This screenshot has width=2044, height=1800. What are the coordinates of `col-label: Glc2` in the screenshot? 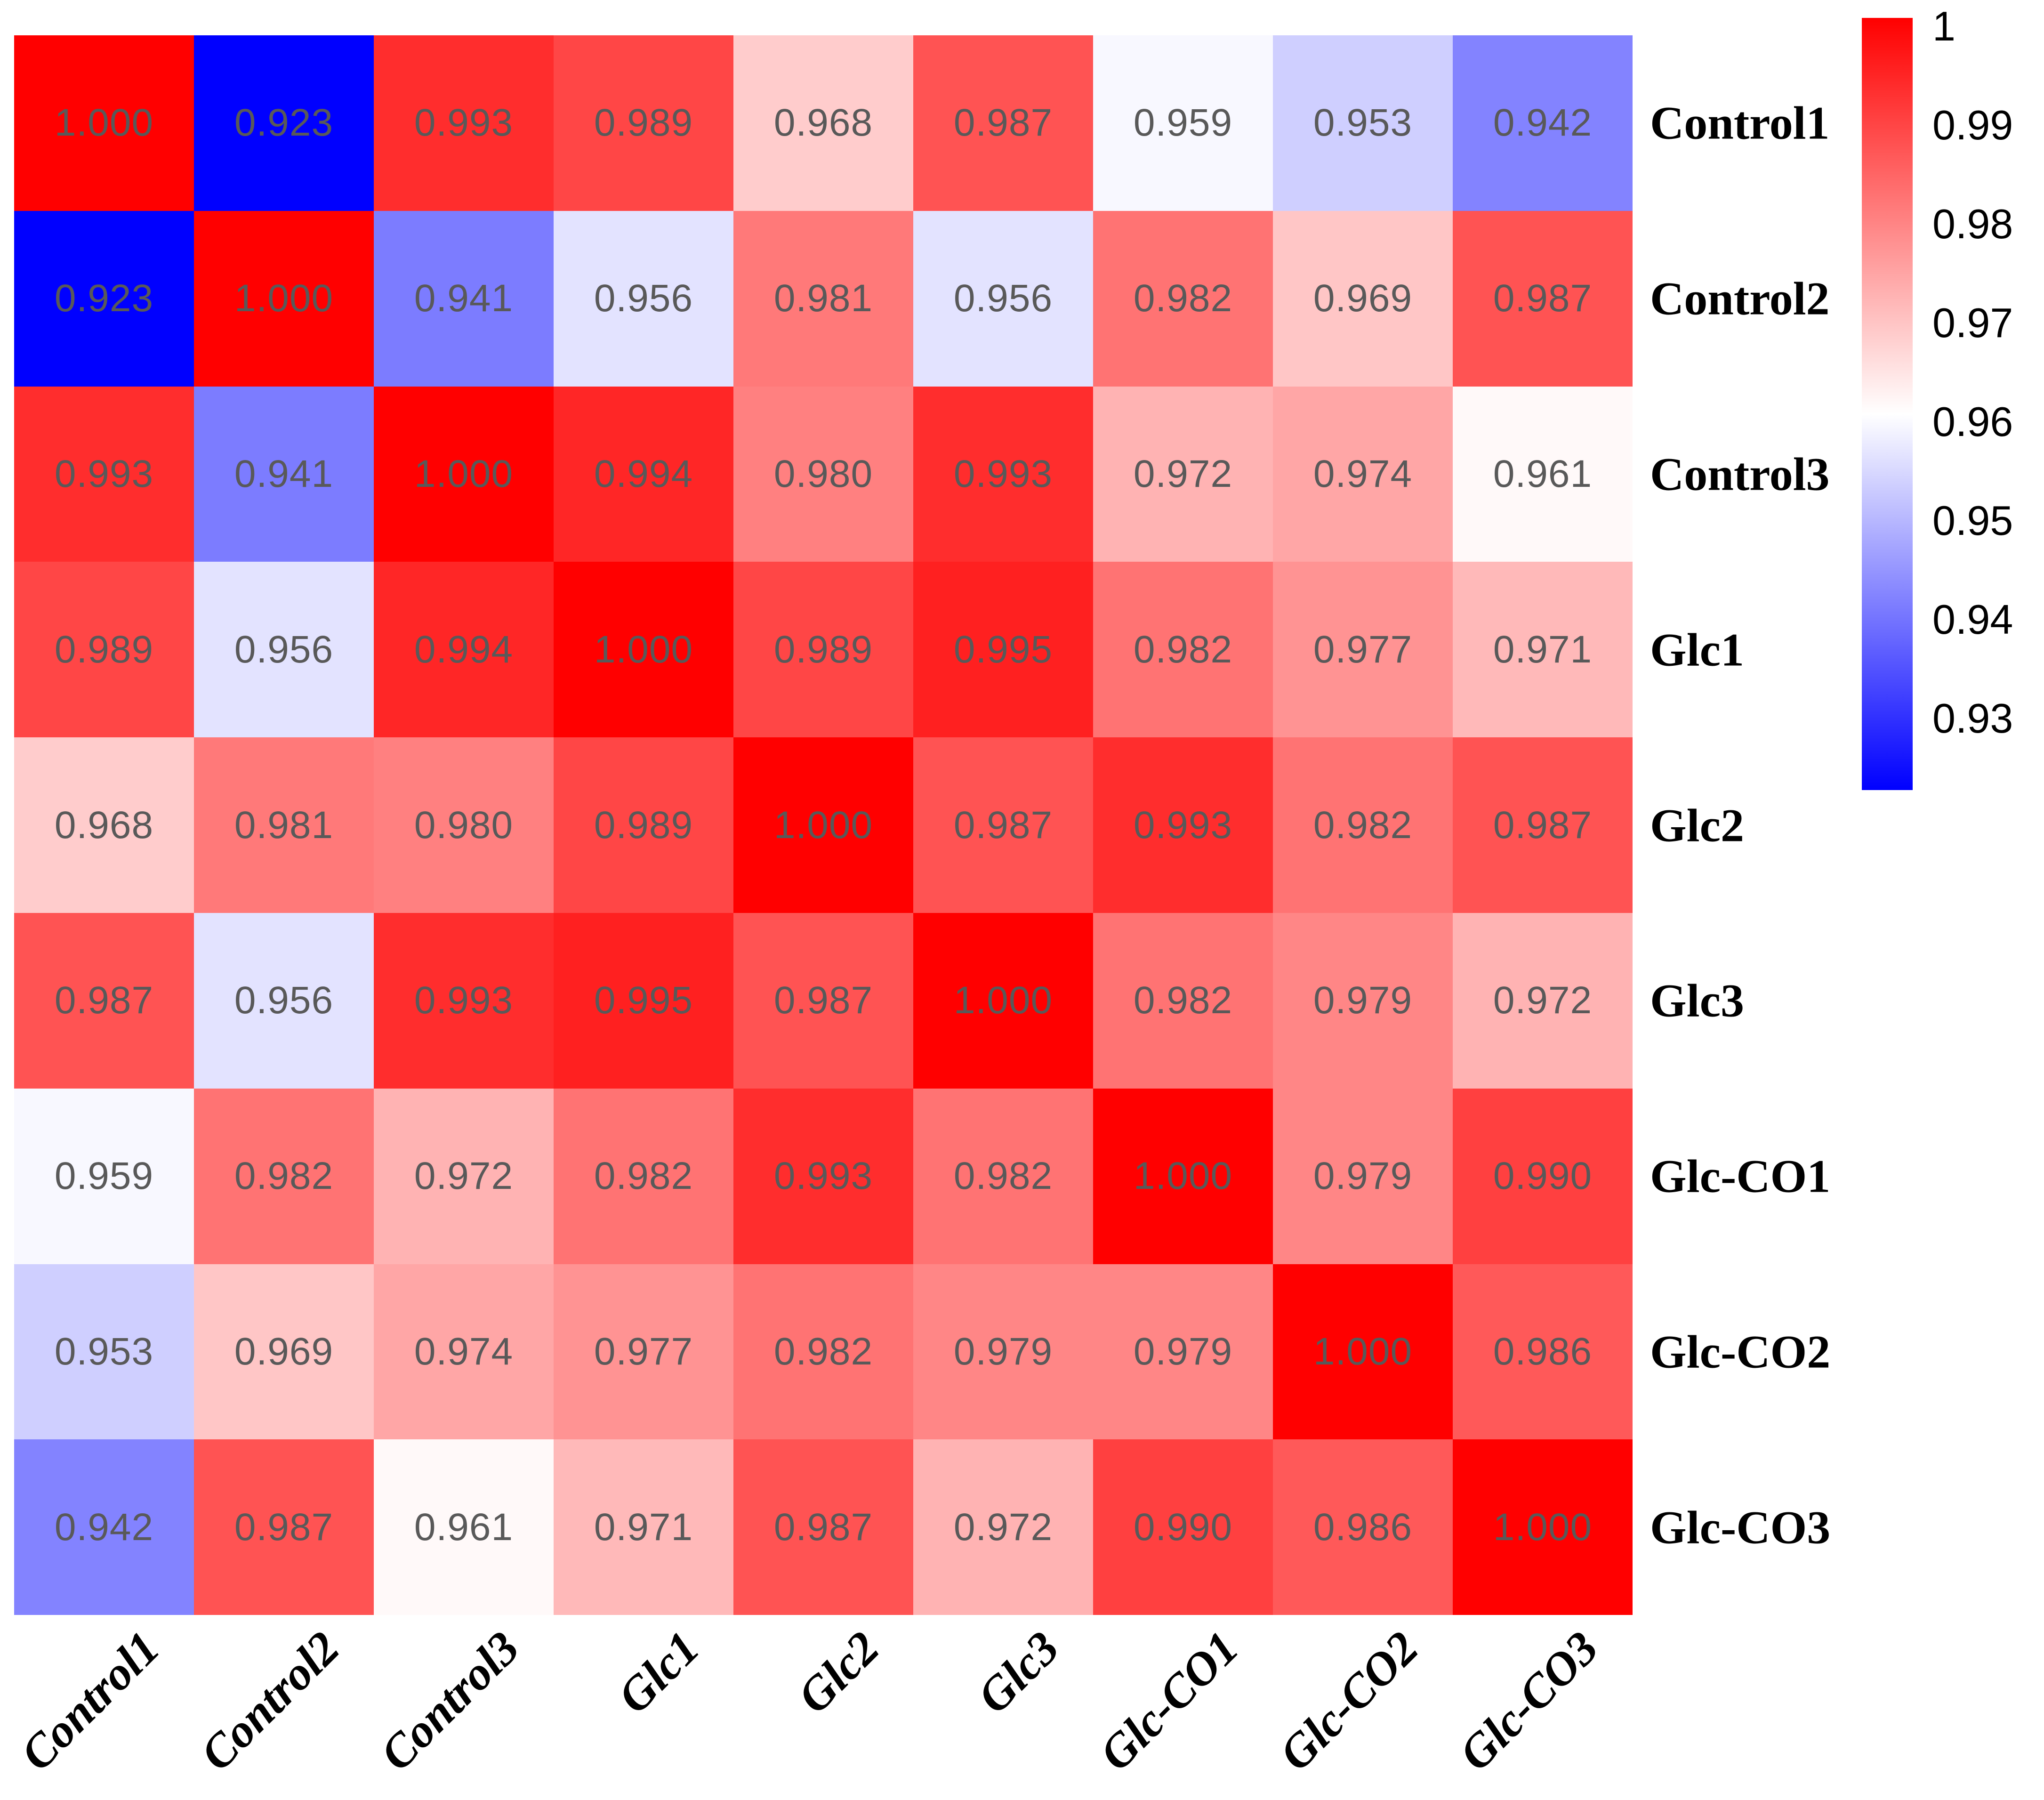 It's located at (838, 1672).